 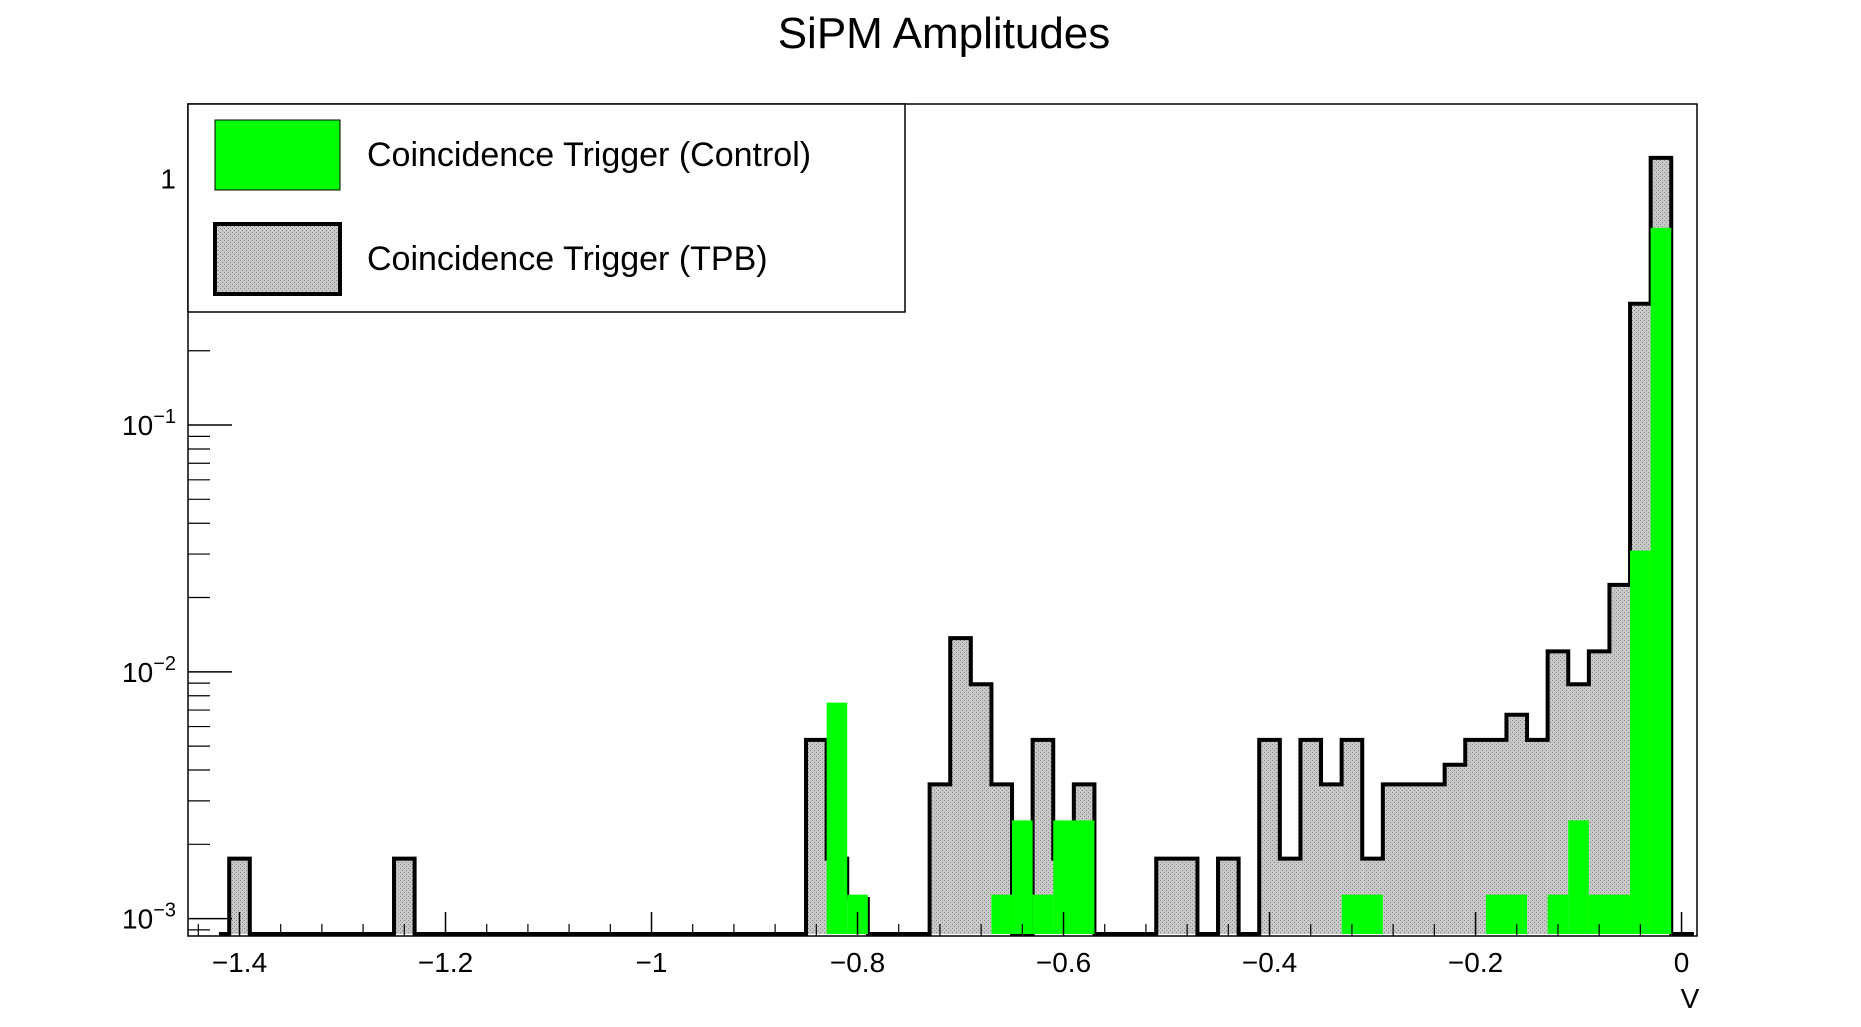 I want to click on y-tick-label: 10⁻¹, so click(x=149, y=423).